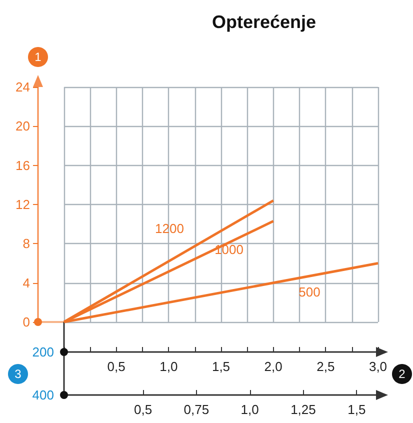 The image size is (413, 423). What do you see at coordinates (249, 409) in the screenshot?
I see `x2-tick-label: 1,0` at bounding box center [249, 409].